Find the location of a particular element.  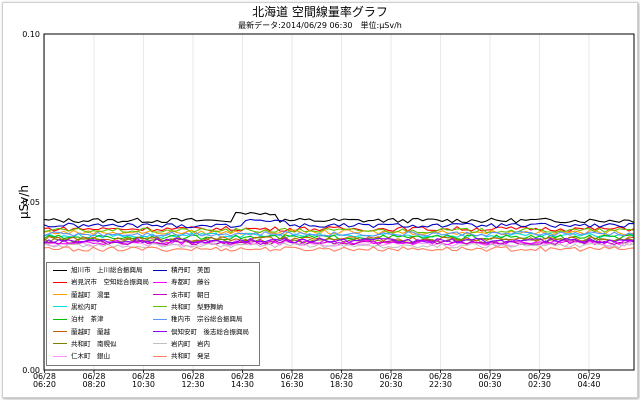

x-tick-label: 08:20 is located at coordinates (93, 384).